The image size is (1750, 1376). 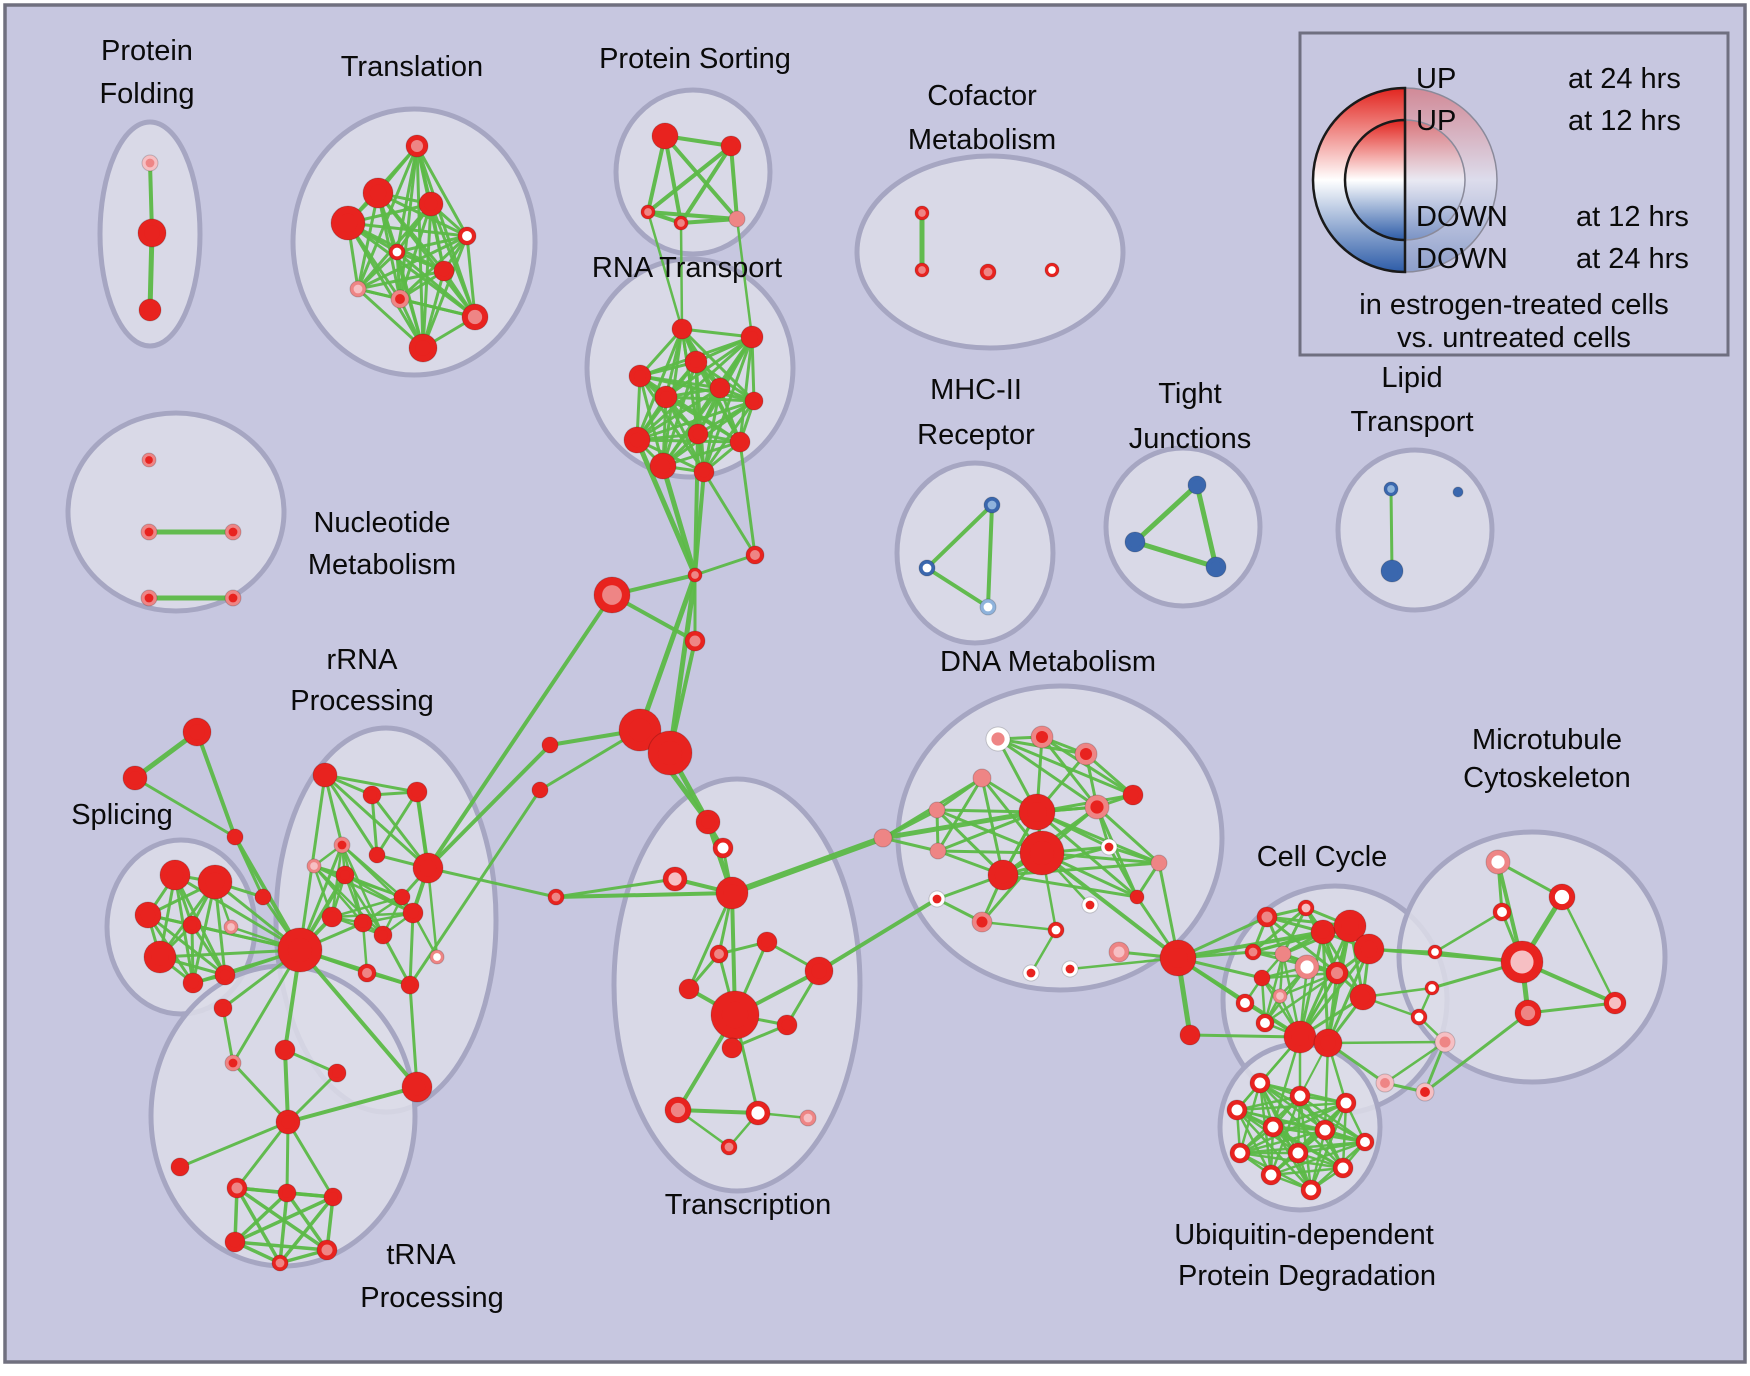 I want to click on gene-node-d8, so click(x=1042, y=853).